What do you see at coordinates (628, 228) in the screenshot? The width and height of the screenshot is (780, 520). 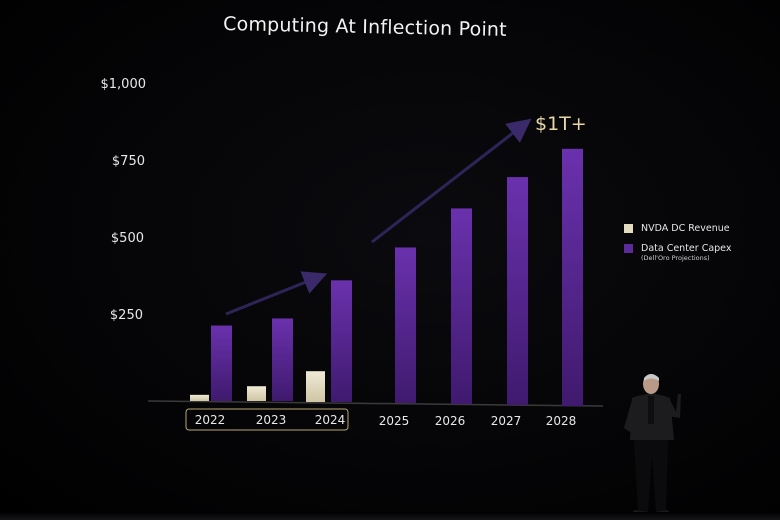 I see `legend-swatch-cream` at bounding box center [628, 228].